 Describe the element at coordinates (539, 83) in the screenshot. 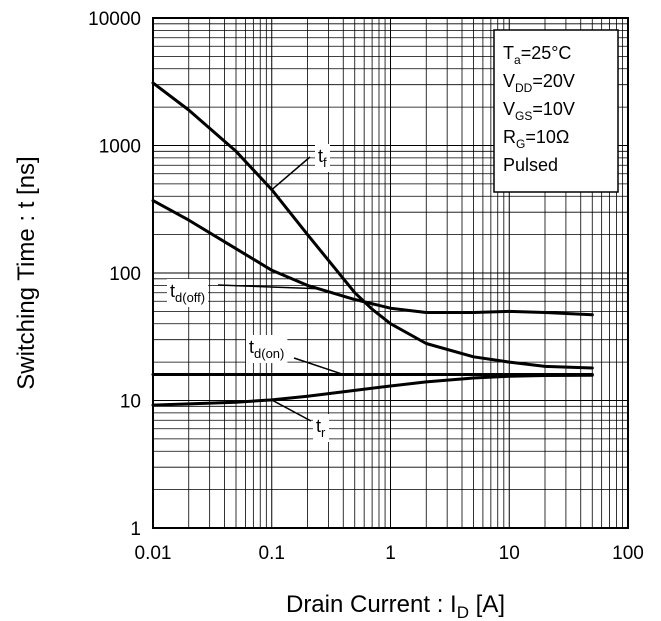

I see `condition-line: VDD=20V` at that location.